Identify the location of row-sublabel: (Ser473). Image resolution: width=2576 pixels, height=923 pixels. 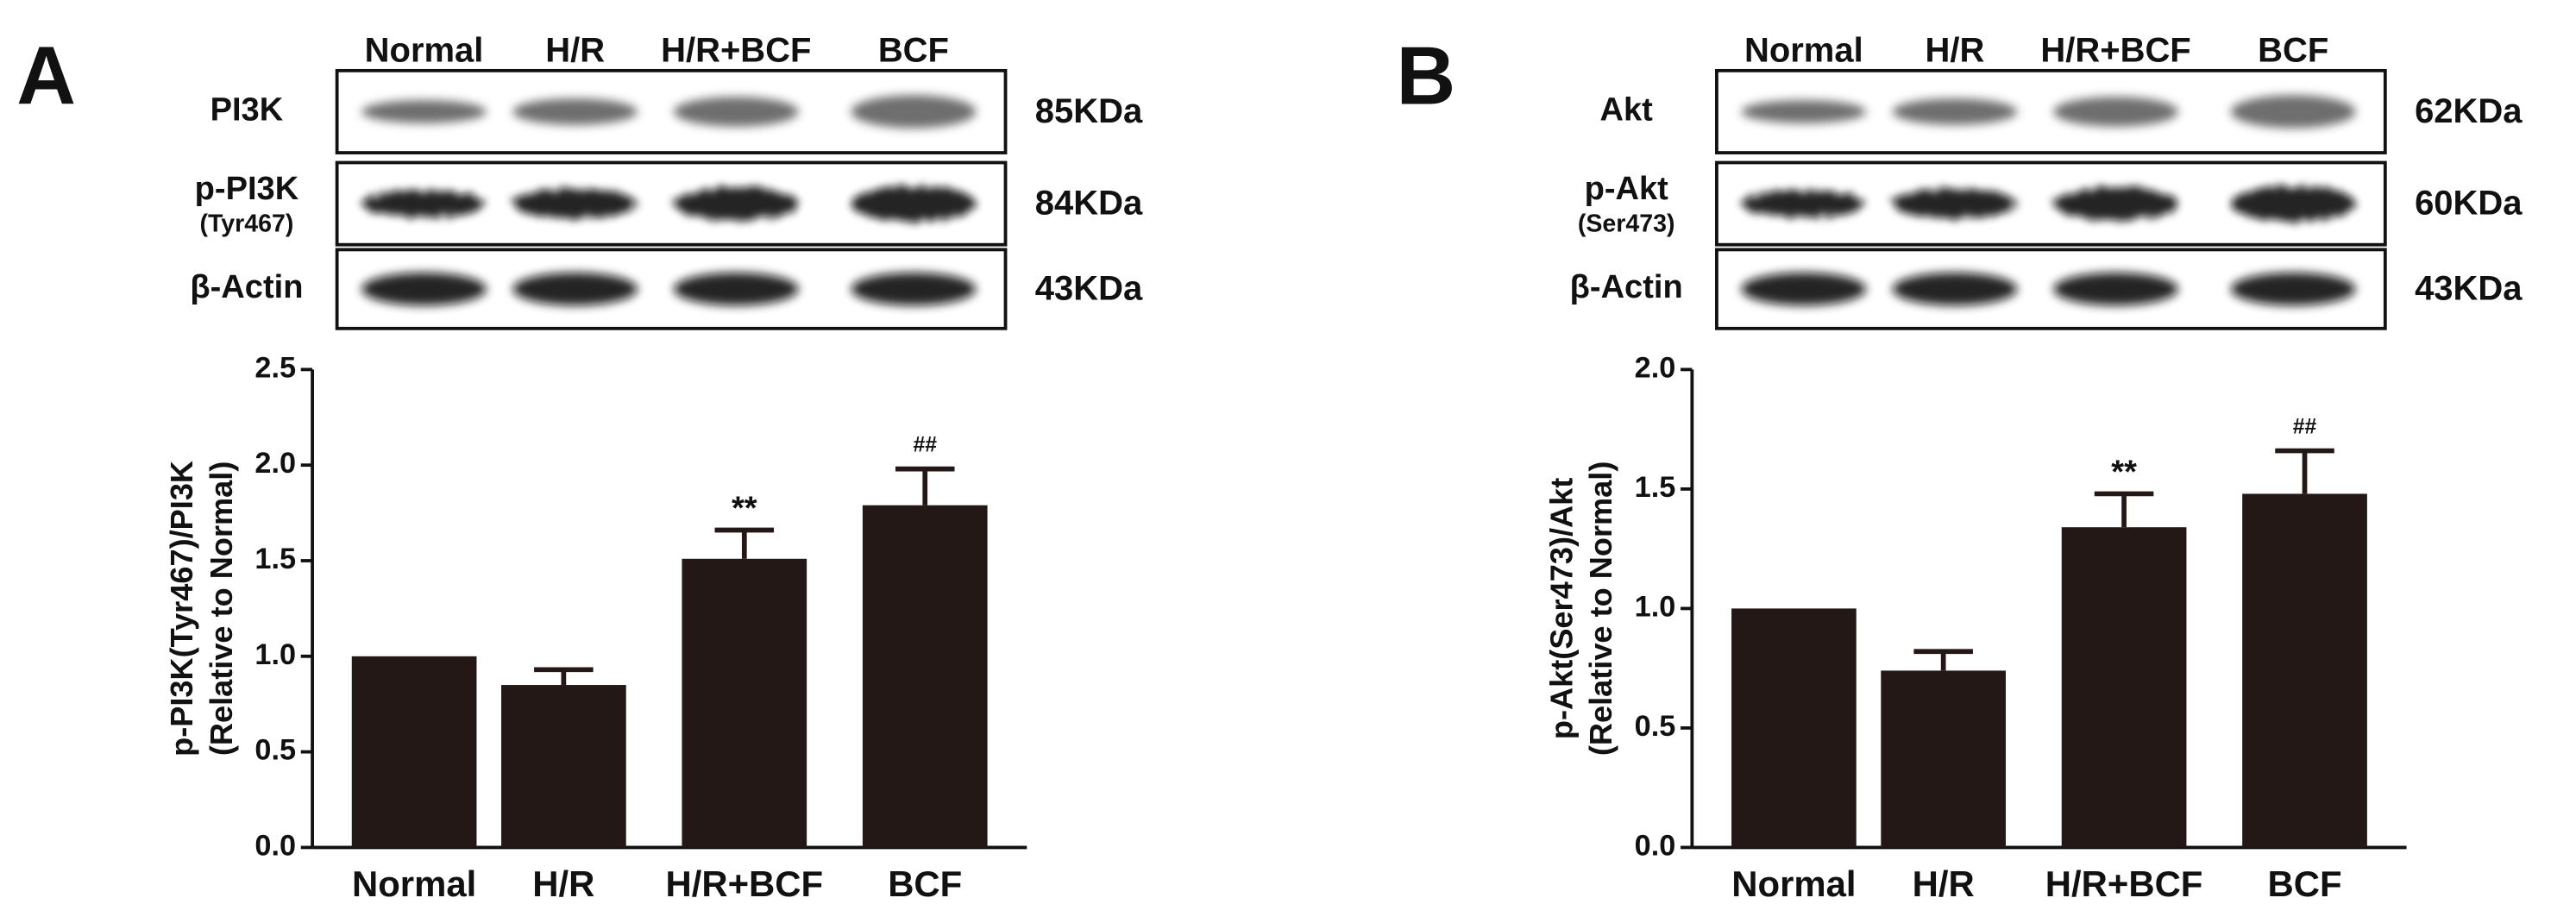
(1626, 224).